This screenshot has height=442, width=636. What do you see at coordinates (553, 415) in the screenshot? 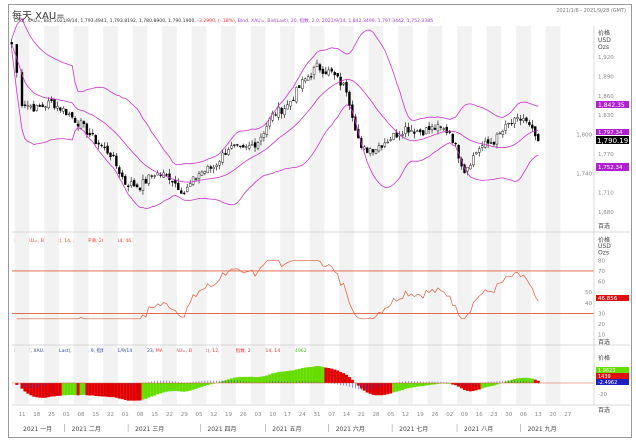
I see `x-tick-label: 20` at bounding box center [553, 415].